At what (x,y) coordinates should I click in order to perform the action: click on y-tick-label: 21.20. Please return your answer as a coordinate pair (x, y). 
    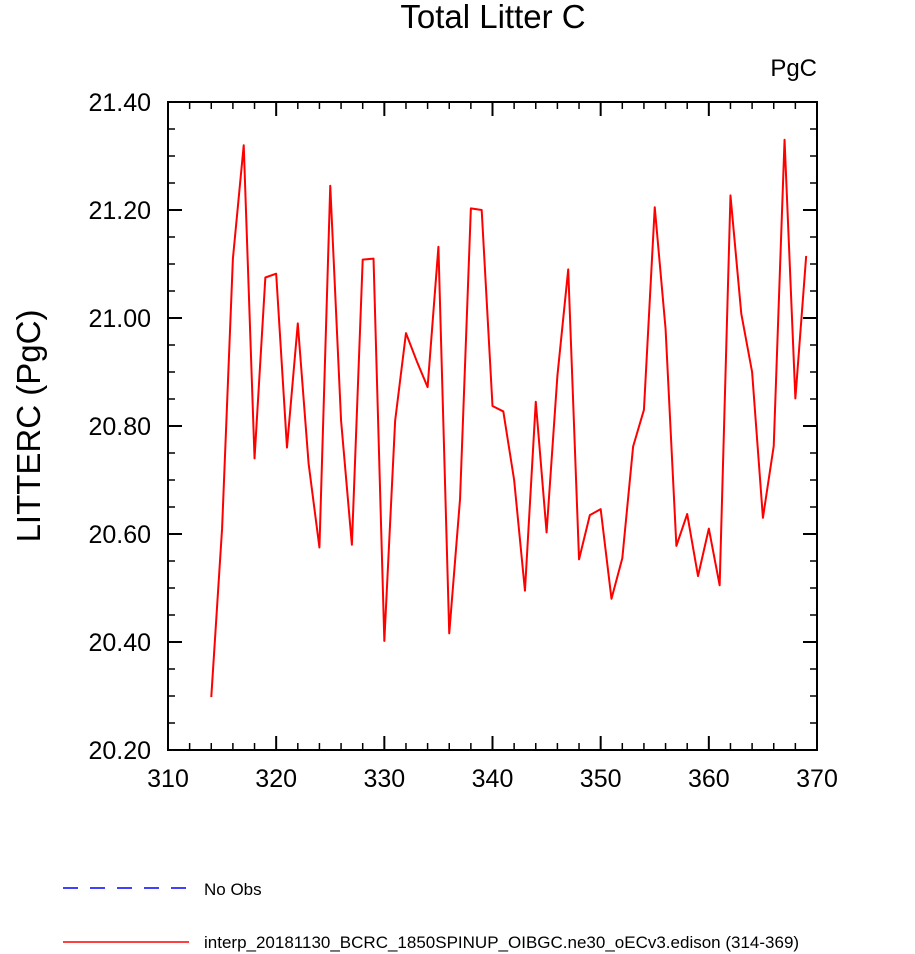
    Looking at the image, I should click on (119, 211).